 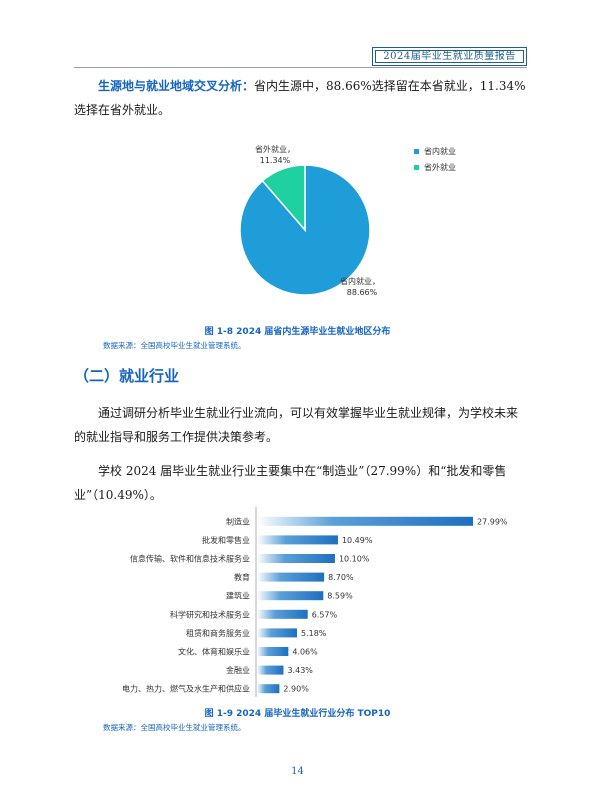 I want to click on pie-chart-svg: 省内就业， 88.66% 省外就业， 11.34%, so click(x=309, y=220).